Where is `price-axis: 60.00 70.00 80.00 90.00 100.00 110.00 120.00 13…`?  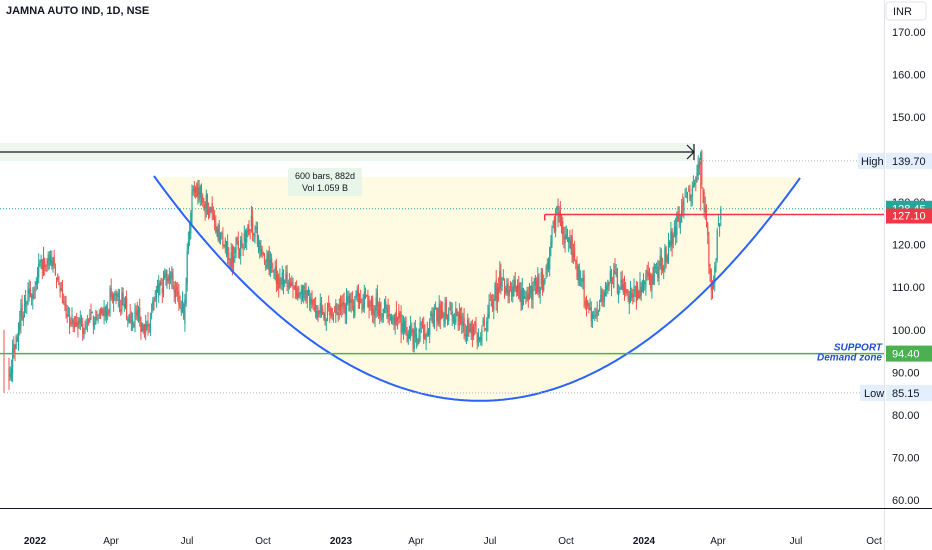
price-axis: 60.00 70.00 80.00 90.00 100.00 110.00 120.00 13… is located at coordinates (895, 275).